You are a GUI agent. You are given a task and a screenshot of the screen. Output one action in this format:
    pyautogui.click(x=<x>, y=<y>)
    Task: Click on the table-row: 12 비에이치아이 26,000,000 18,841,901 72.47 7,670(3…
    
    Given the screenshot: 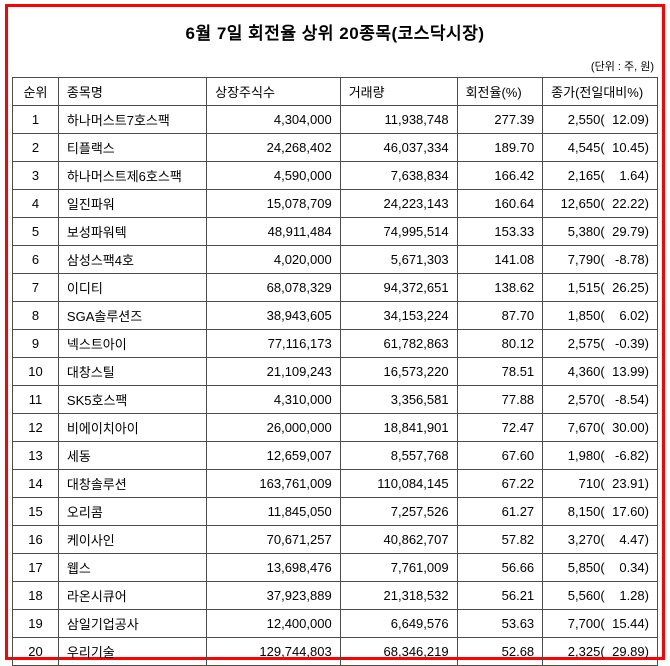 What is the action you would take?
    pyautogui.click(x=335, y=427)
    